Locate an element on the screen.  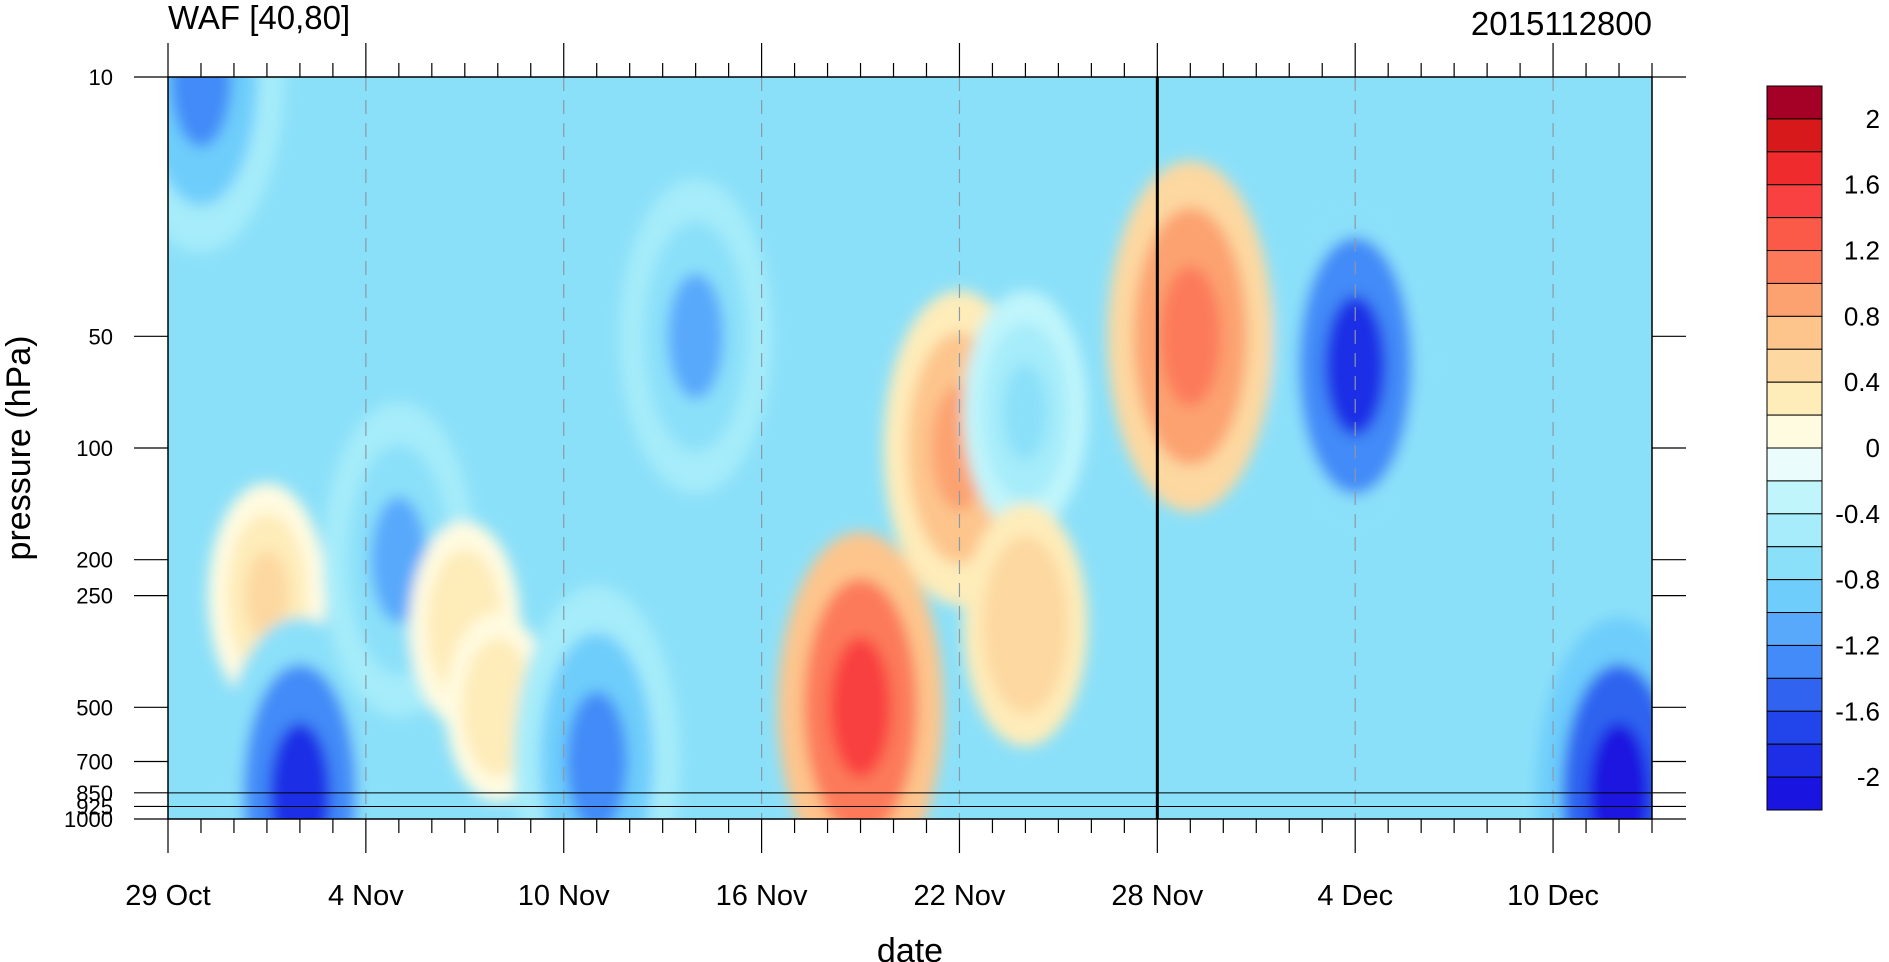
chart-title-left: WAF [40,80] is located at coordinates (259, 18).